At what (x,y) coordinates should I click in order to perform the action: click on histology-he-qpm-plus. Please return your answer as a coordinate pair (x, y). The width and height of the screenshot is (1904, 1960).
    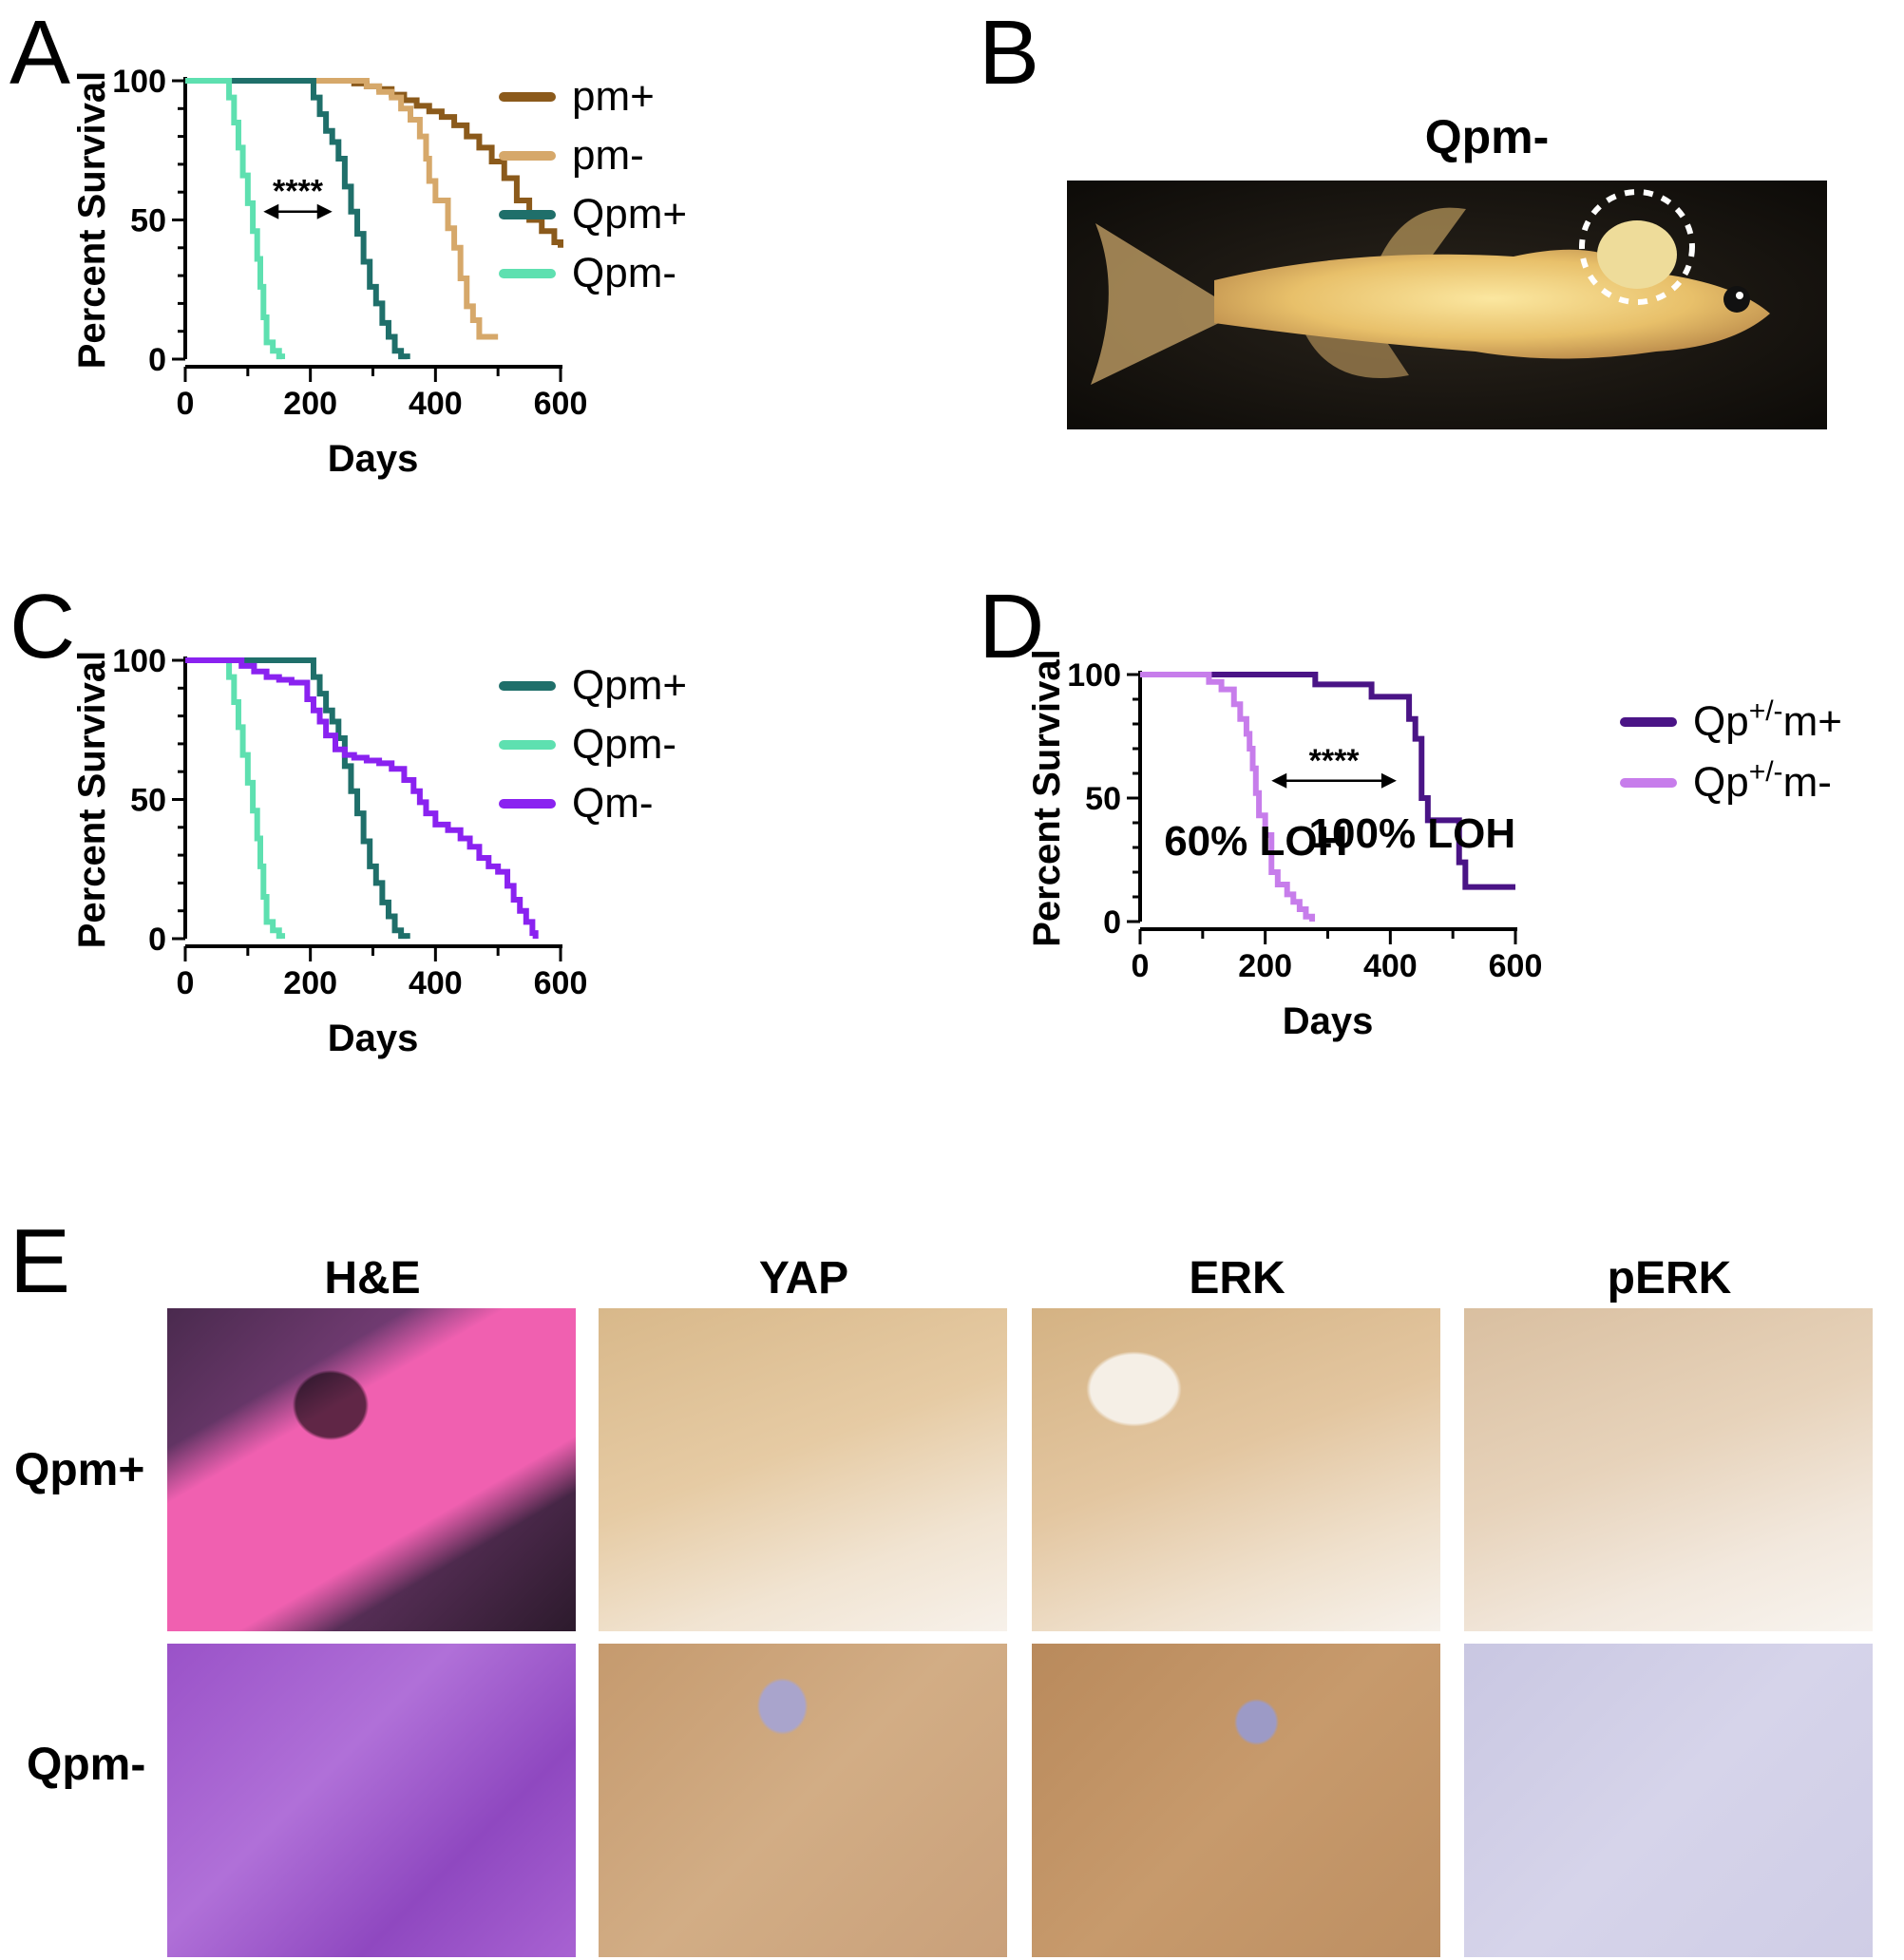
    Looking at the image, I should click on (371, 1469).